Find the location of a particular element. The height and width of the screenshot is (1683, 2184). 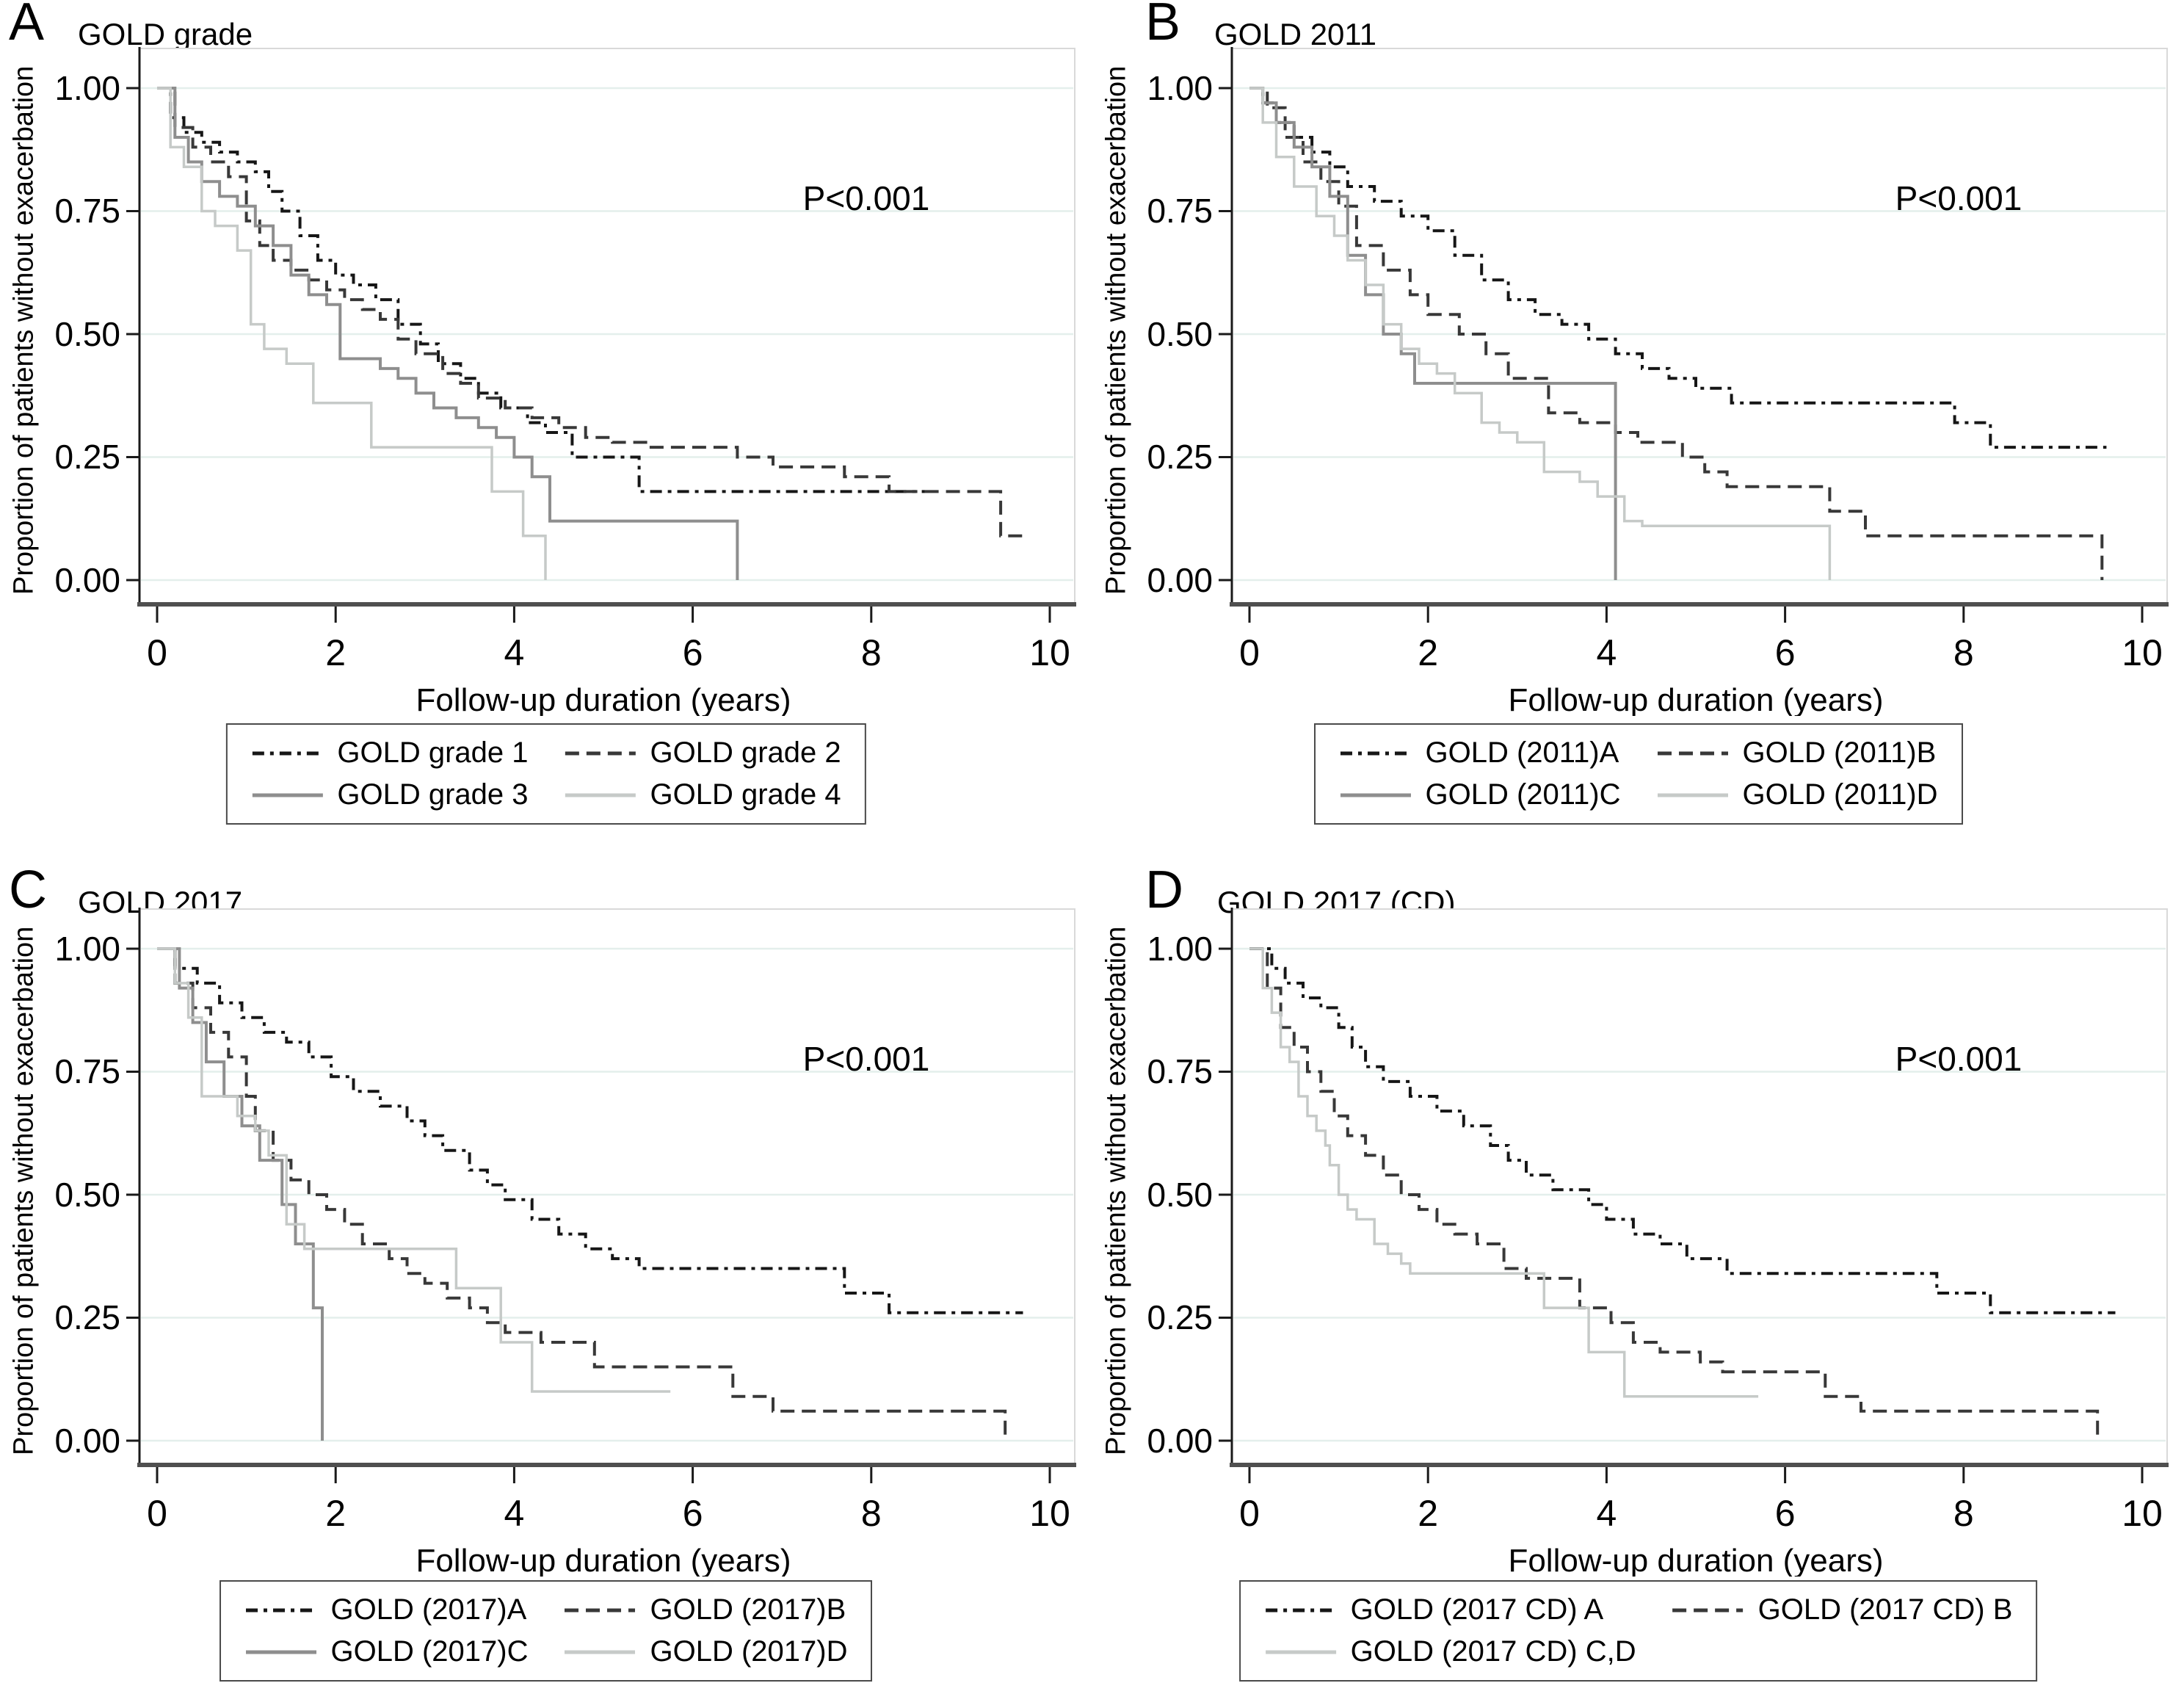

legend-label: GOLD (2017 CD) C,D is located at coordinates (1493, 1651).